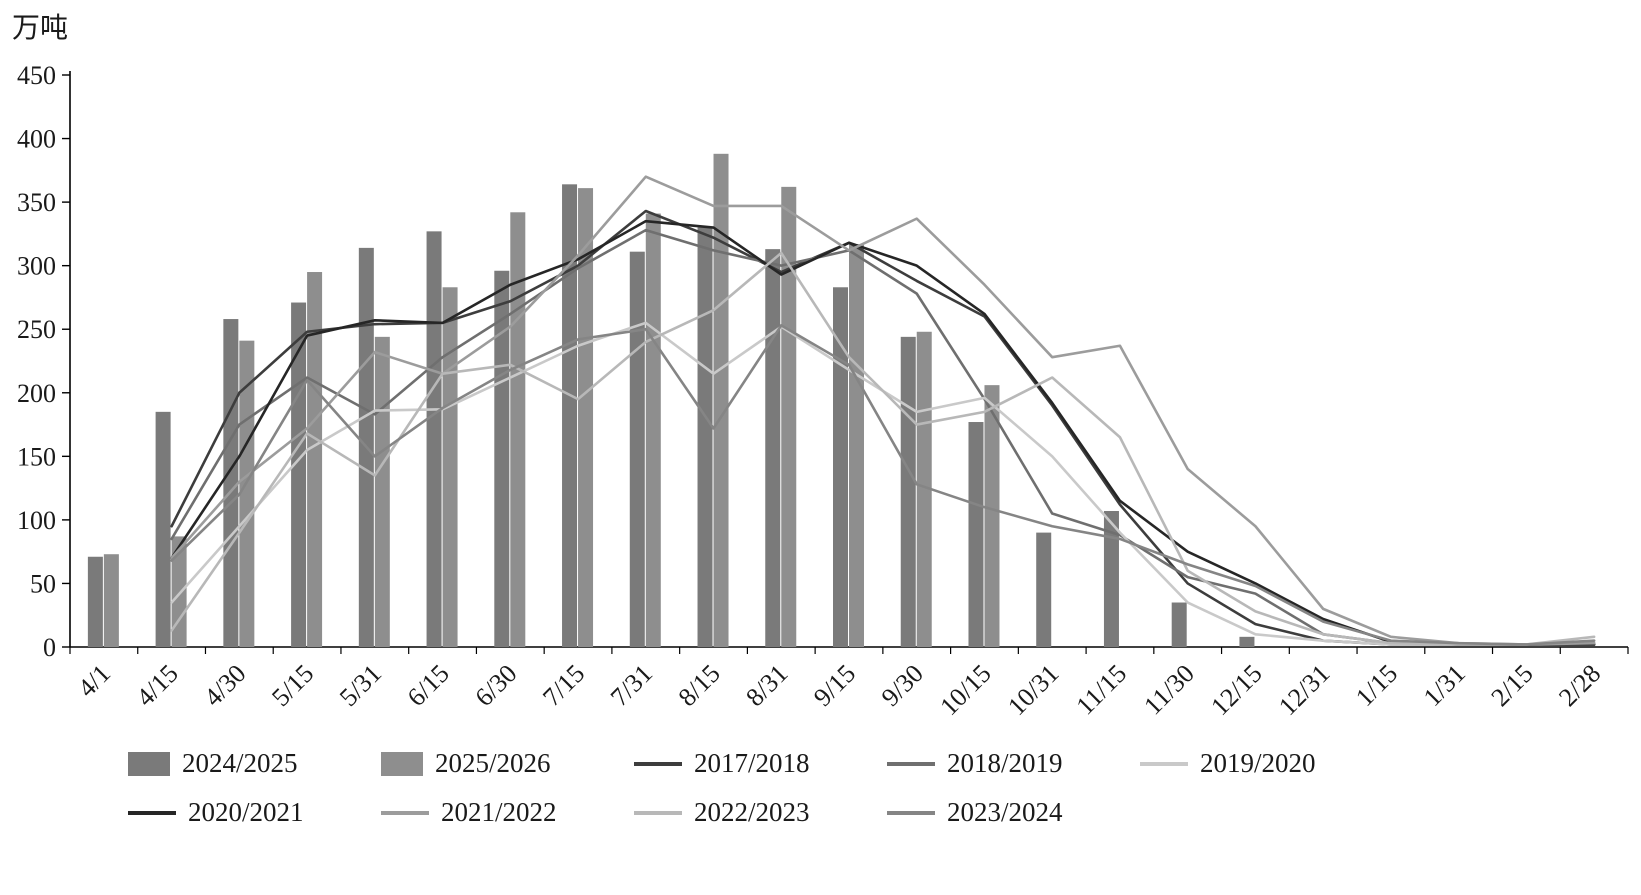 The width and height of the screenshot is (1641, 895). I want to click on legend-item-2017-2018: 2017/2018, so click(760, 763).